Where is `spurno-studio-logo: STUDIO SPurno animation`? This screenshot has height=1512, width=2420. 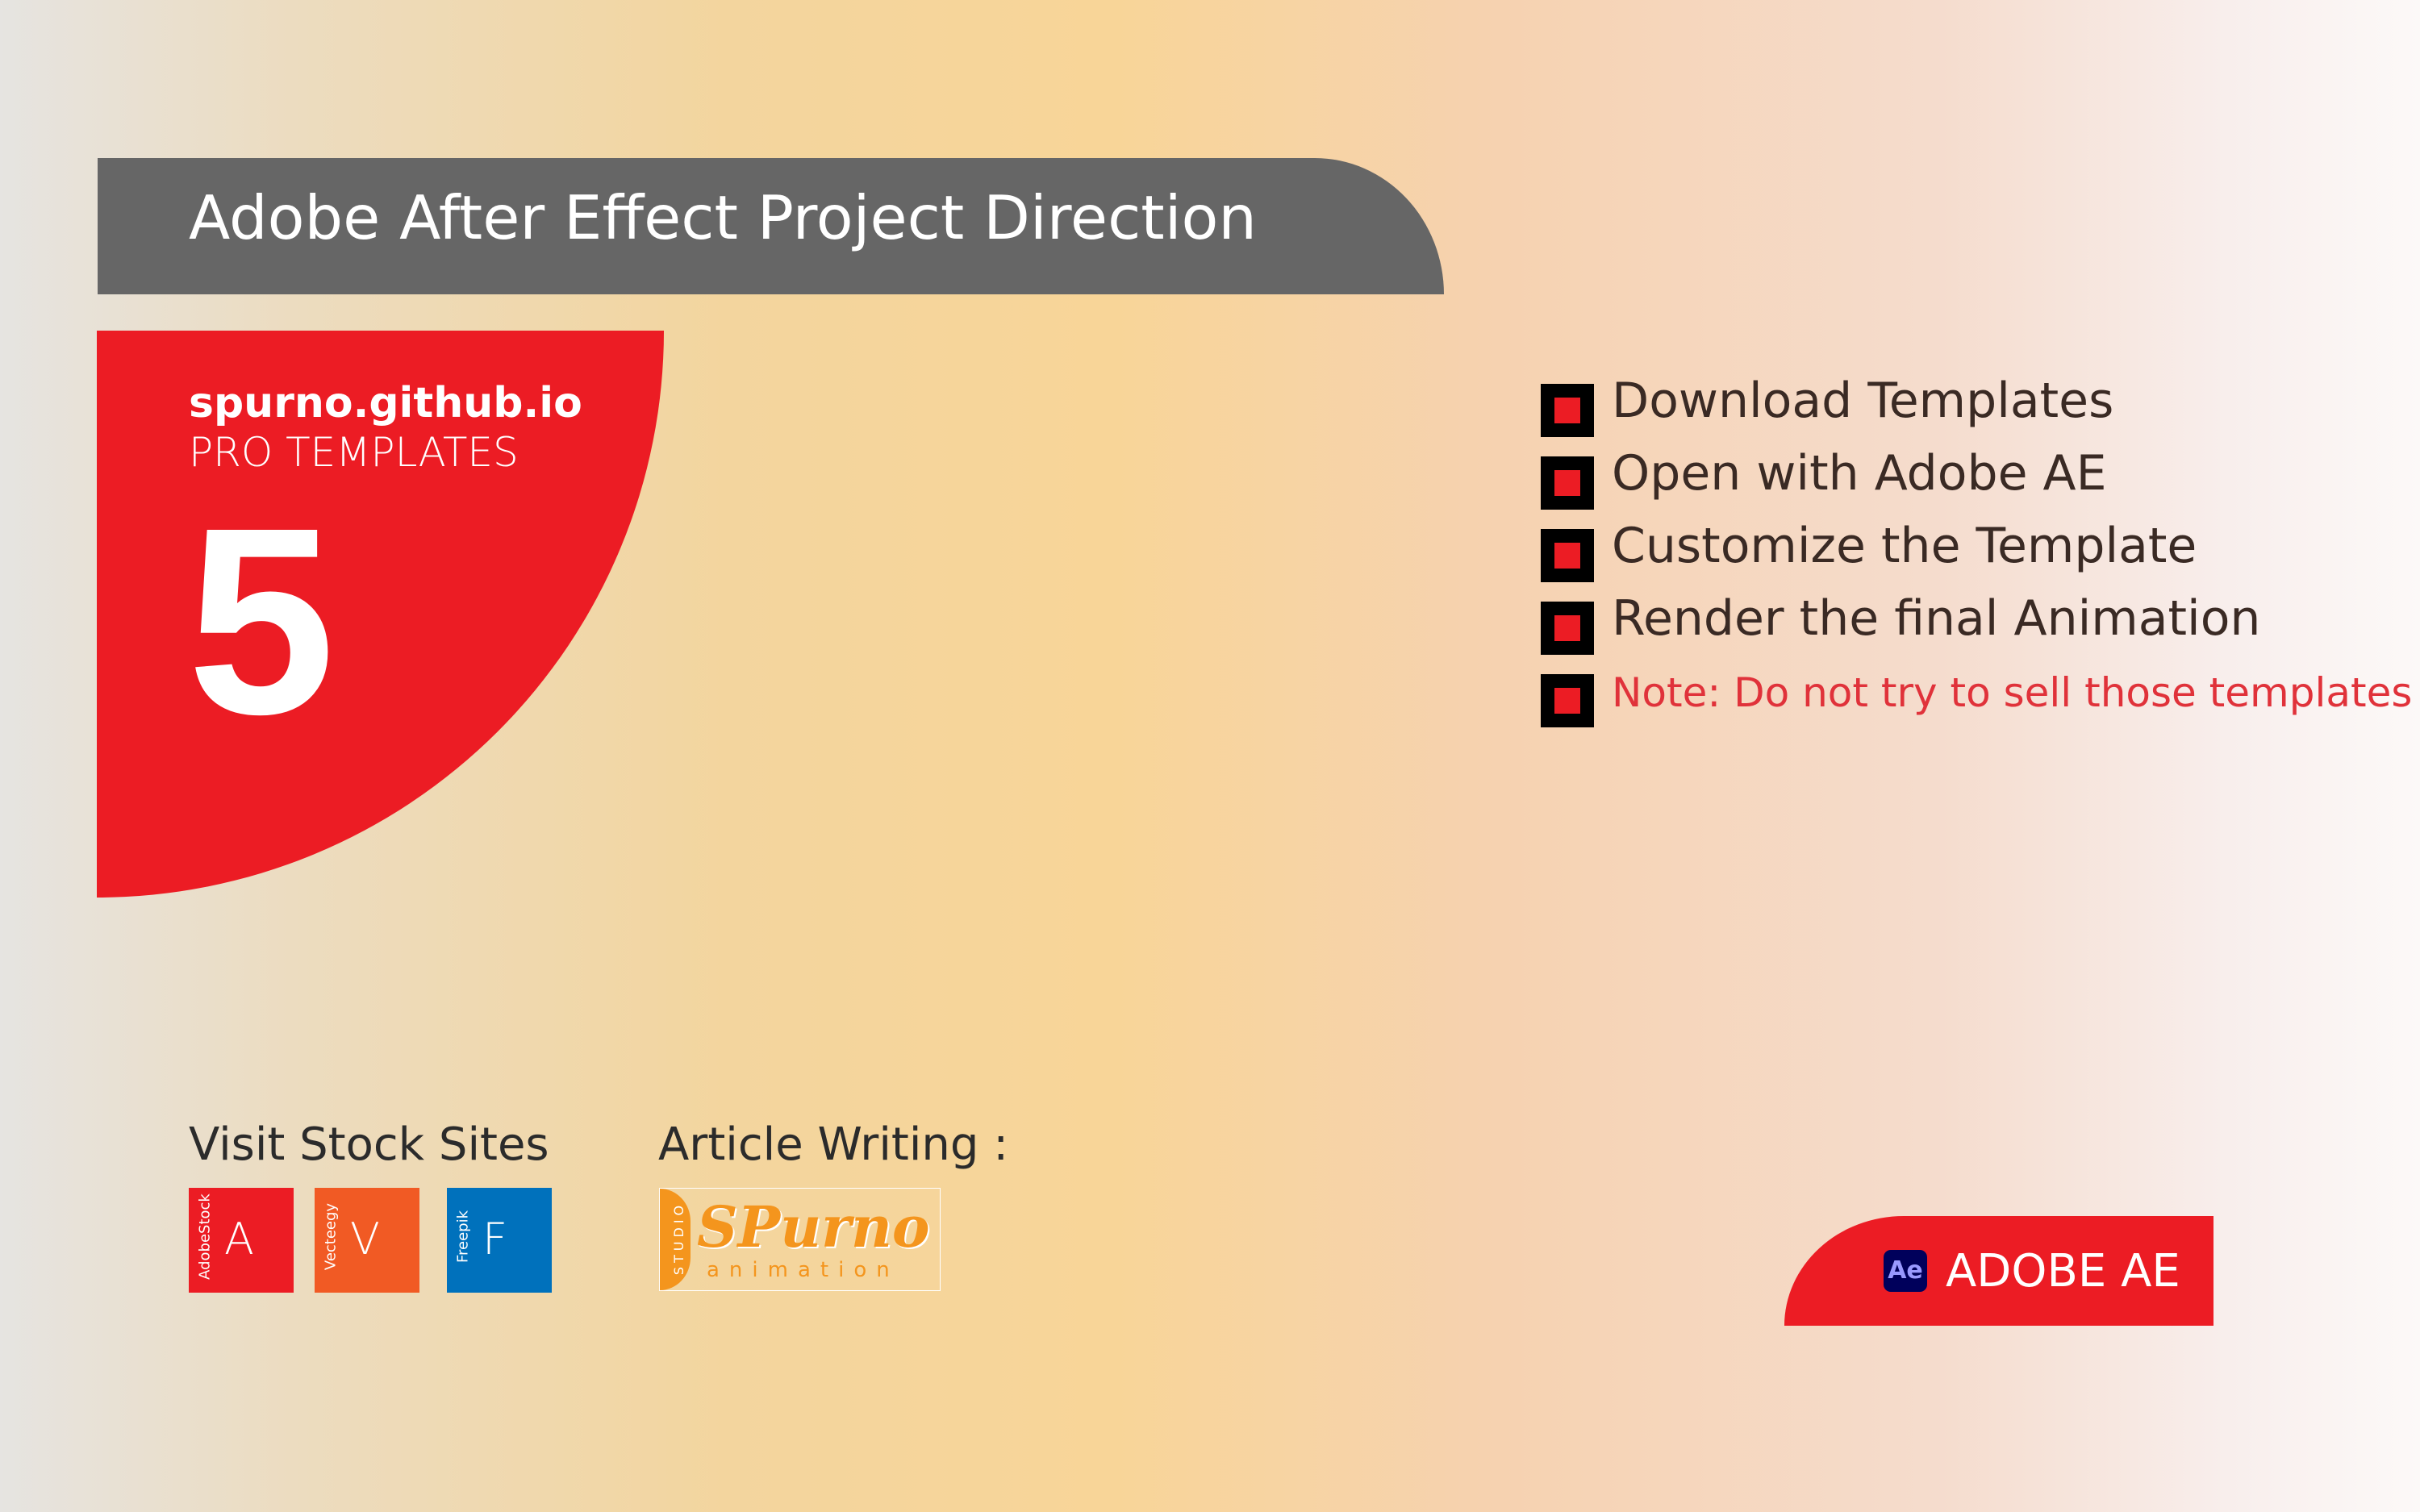 spurno-studio-logo: STUDIO SPurno animation is located at coordinates (800, 1239).